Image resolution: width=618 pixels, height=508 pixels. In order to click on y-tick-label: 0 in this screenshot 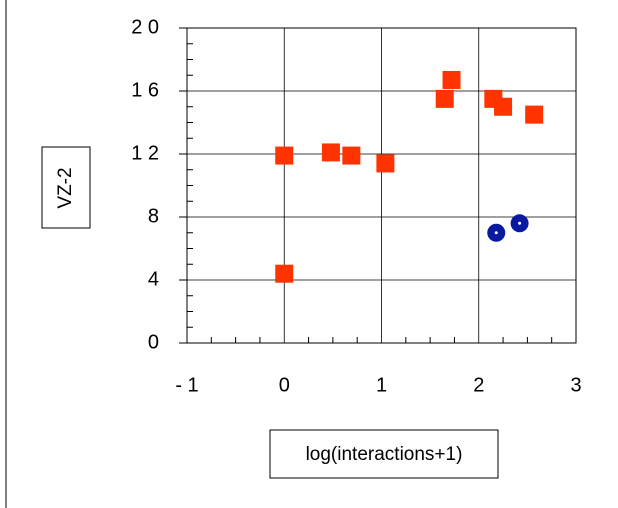, I will do `click(153, 342)`.